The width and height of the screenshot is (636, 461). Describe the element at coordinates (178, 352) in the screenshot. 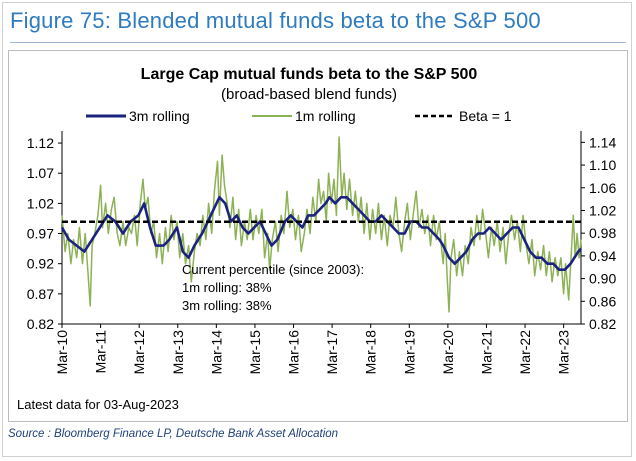

I see `x-tick-label: Mar-13` at that location.